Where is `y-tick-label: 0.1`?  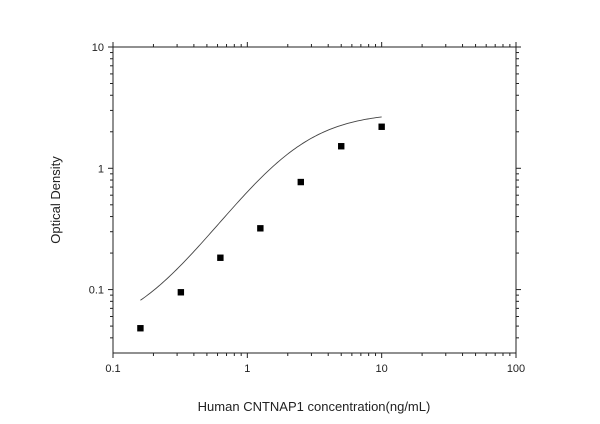
y-tick-label: 0.1 is located at coordinates (96, 291).